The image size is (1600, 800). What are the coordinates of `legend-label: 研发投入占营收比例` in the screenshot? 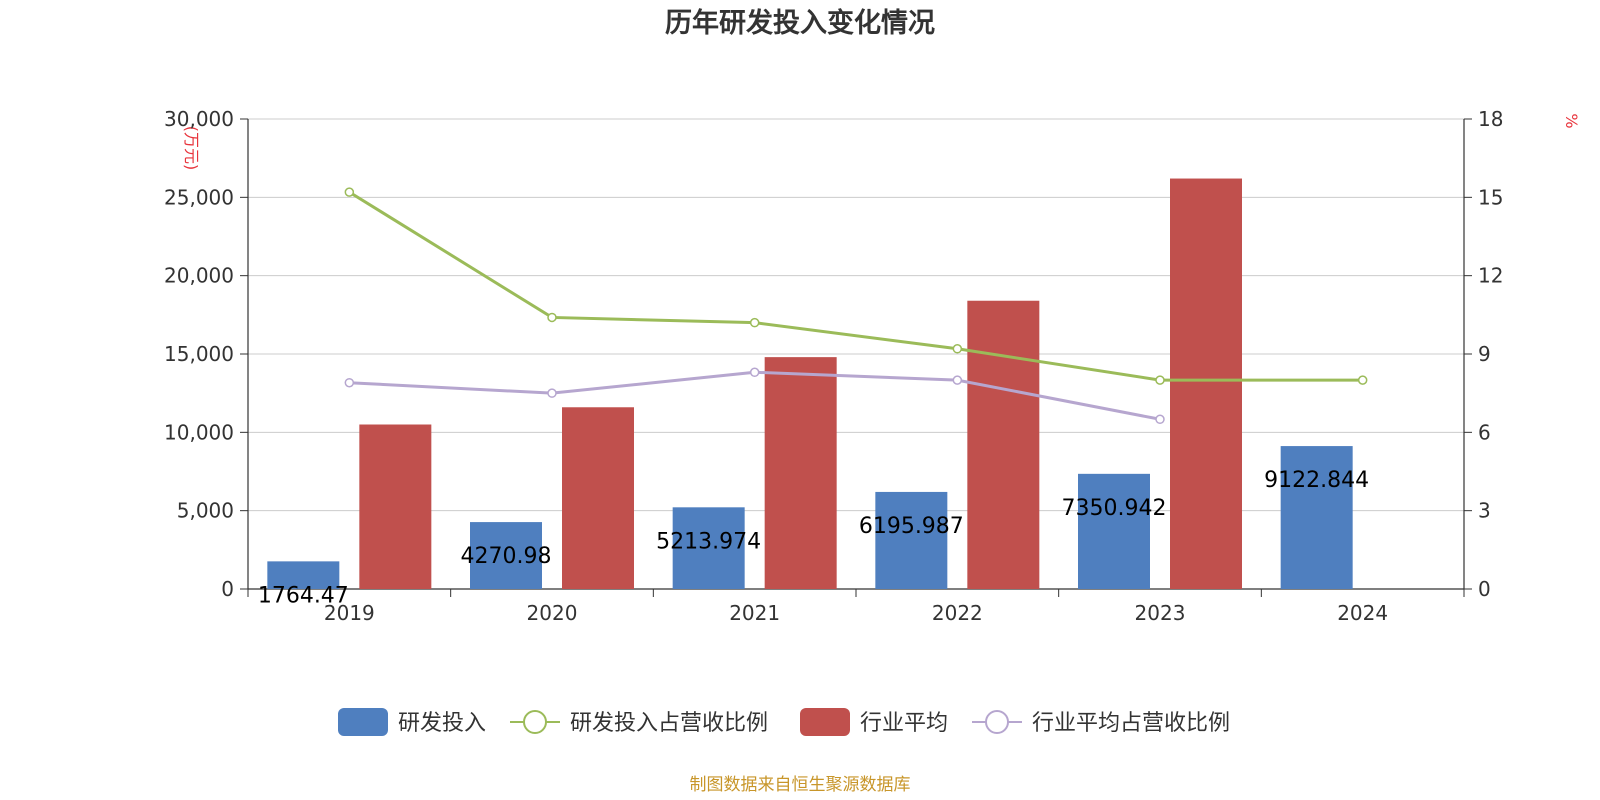 It's located at (669, 723).